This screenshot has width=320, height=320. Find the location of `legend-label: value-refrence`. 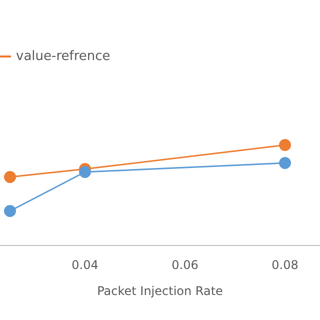

legend-label: value-refrence is located at coordinates (63, 56).